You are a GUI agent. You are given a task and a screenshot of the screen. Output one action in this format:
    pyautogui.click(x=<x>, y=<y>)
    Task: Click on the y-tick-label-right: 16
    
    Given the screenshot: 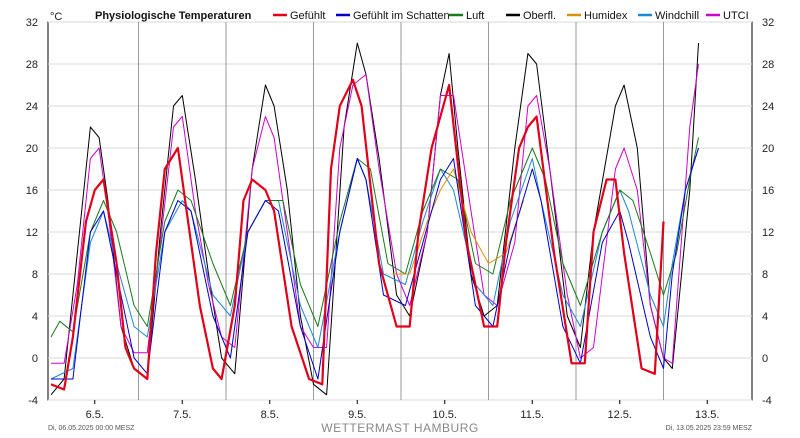 What is the action you would take?
    pyautogui.click(x=768, y=191)
    